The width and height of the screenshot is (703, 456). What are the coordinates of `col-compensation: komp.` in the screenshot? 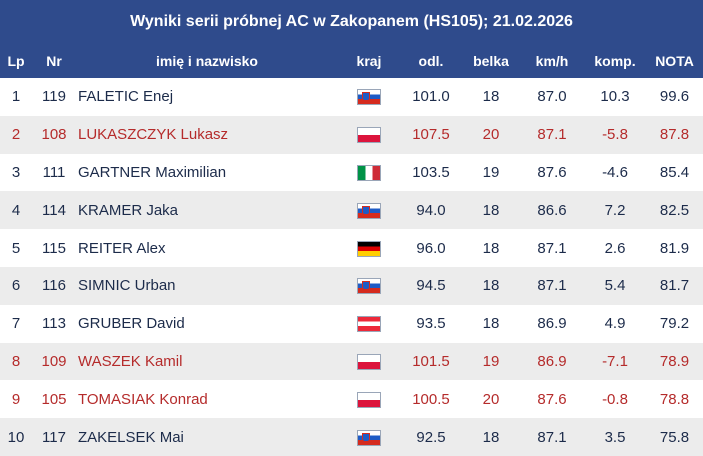 It's located at (615, 61).